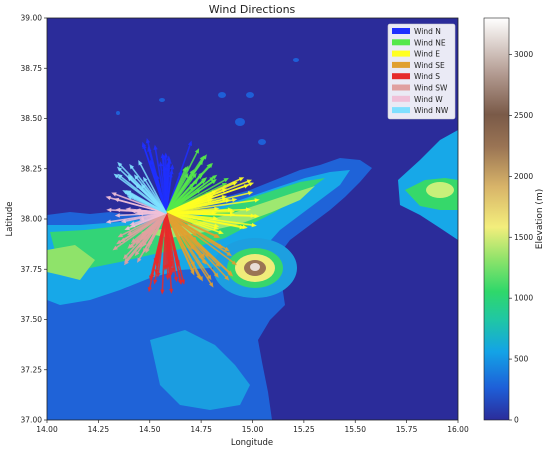  I want to click on chart-title: Wind Directions, so click(252, 9).